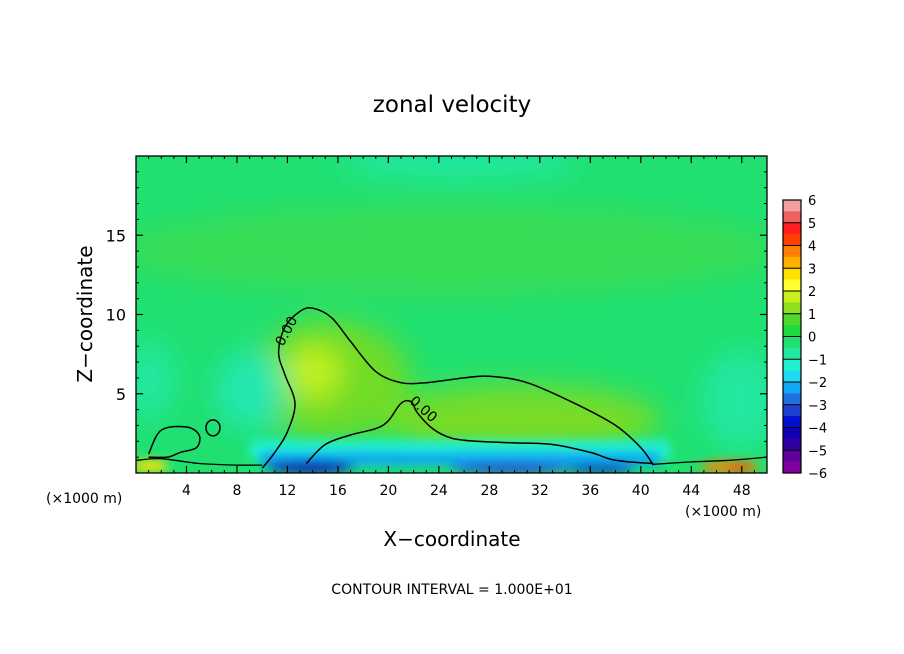  I want to click on field-blob-top-cool, so click(460, 168).